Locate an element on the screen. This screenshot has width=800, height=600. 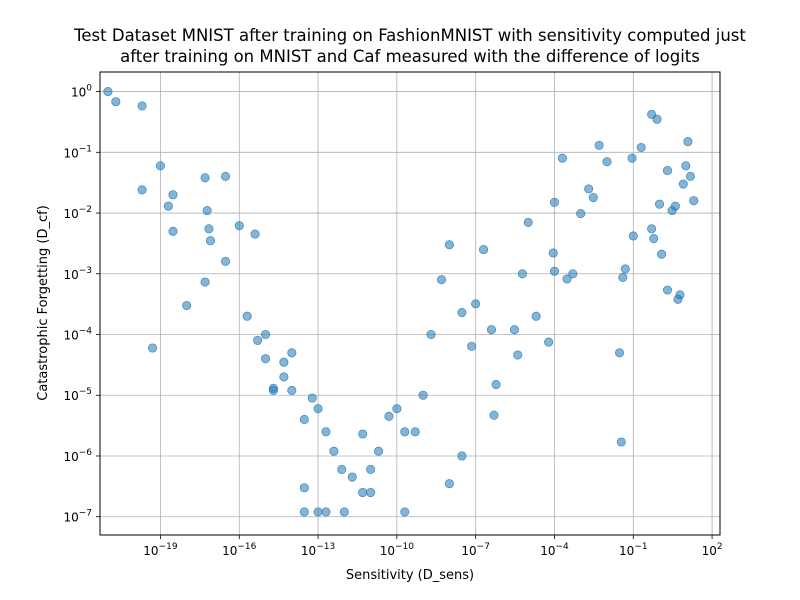
x-tick-label: 10⁻¹ is located at coordinates (633, 550).